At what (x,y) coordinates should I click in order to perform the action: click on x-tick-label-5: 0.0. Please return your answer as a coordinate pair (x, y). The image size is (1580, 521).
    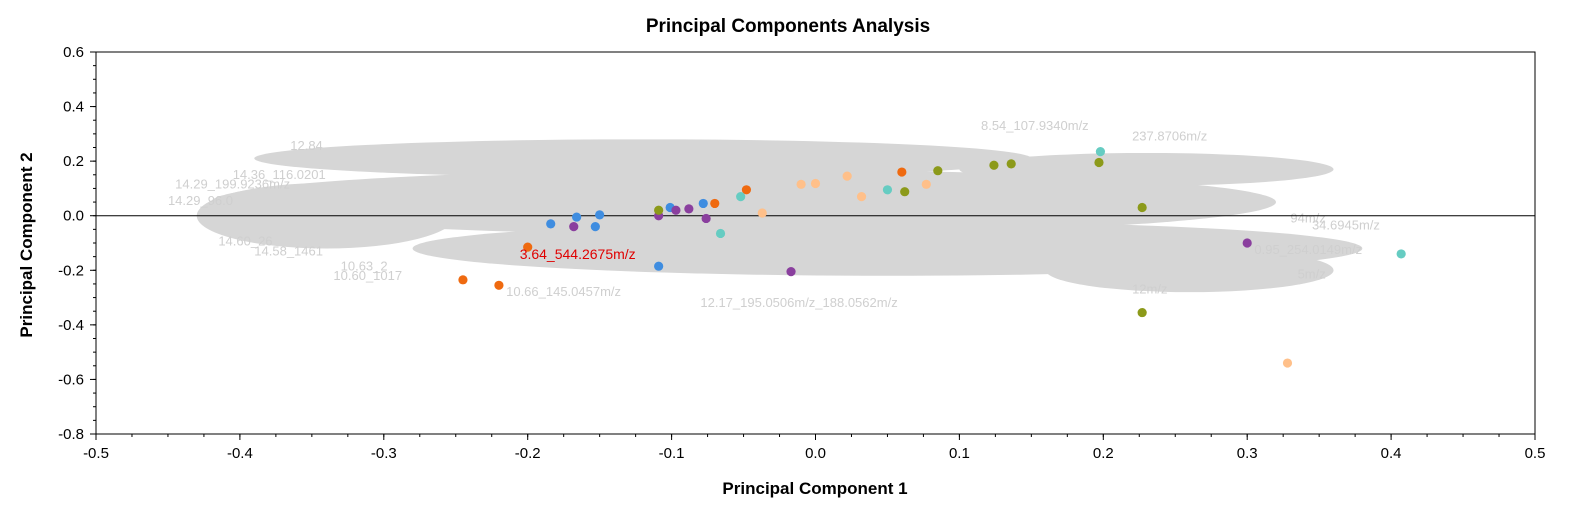
    Looking at the image, I should click on (815, 453).